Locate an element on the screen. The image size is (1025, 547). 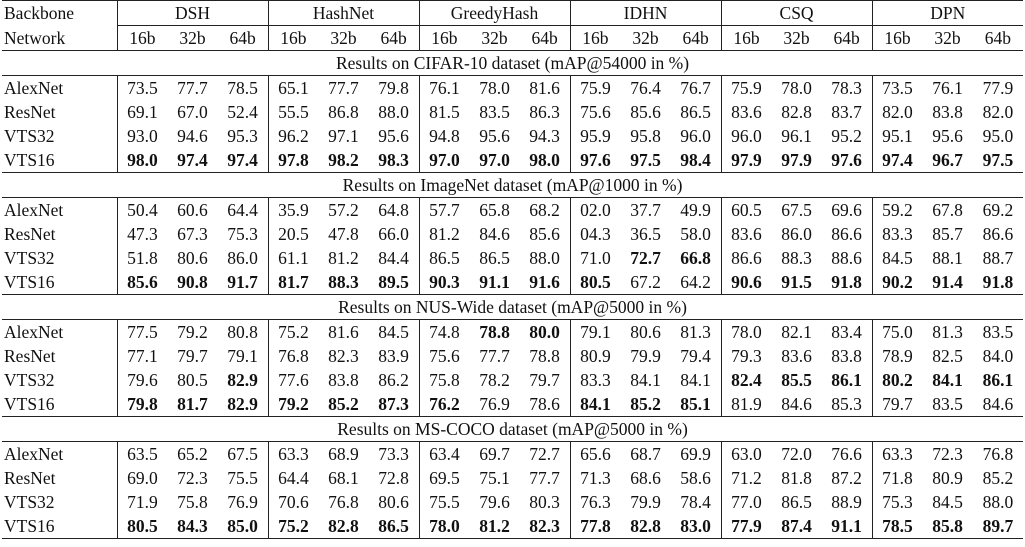
value-cell: 95.2 is located at coordinates (846, 136).